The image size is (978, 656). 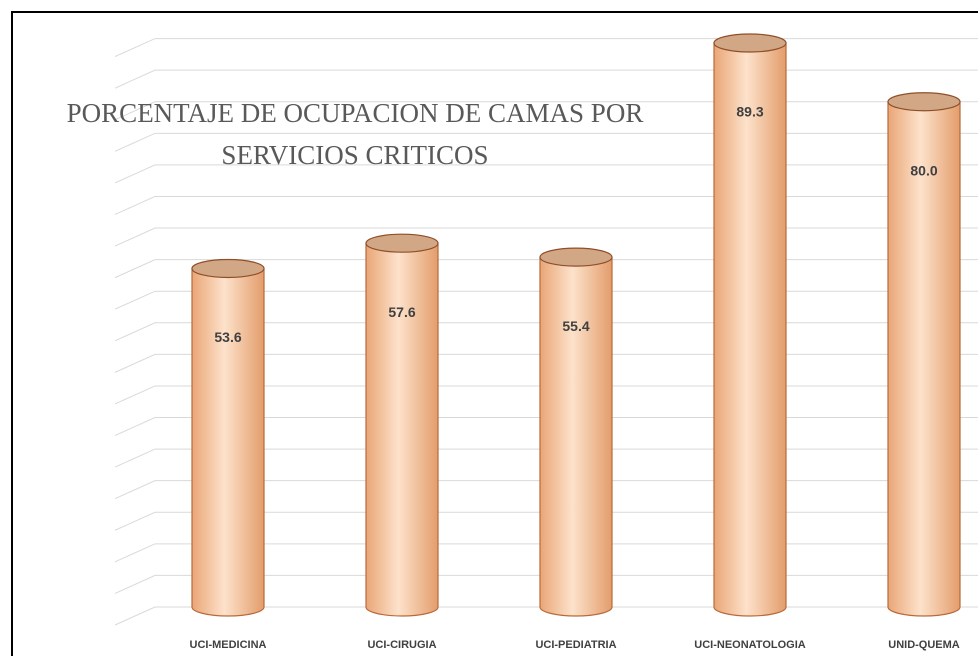 What do you see at coordinates (401, 645) in the screenshot?
I see `x-tick-label: UCI-CIRUGIA` at bounding box center [401, 645].